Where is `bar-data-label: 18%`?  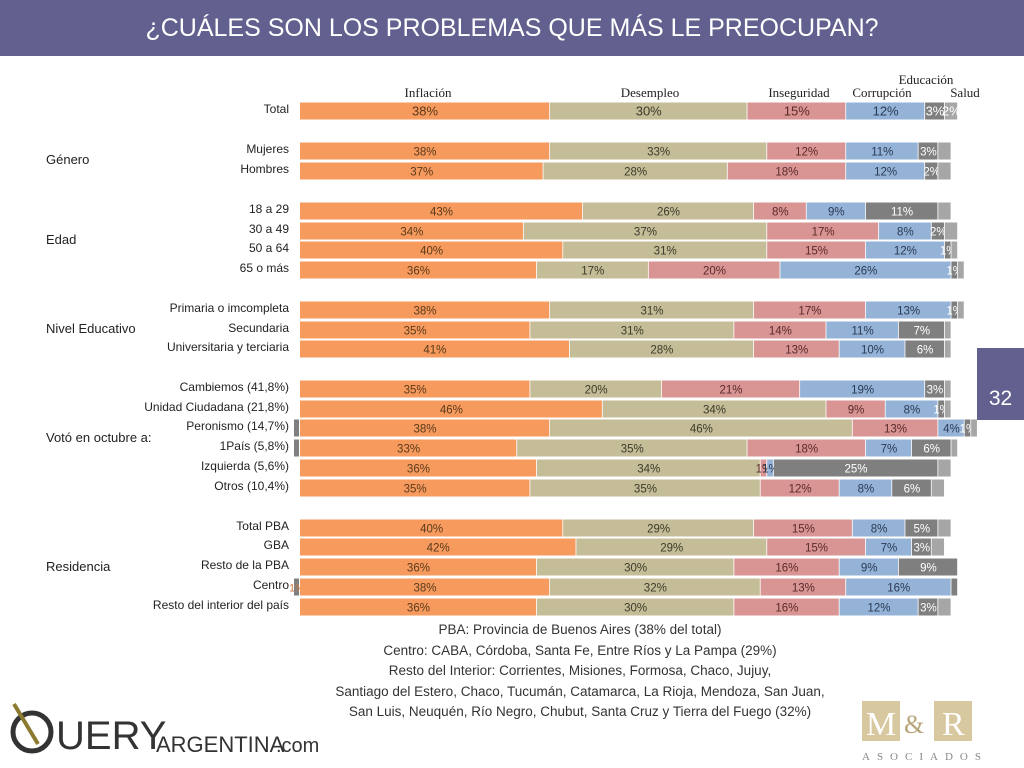 bar-data-label: 18% is located at coordinates (786, 173).